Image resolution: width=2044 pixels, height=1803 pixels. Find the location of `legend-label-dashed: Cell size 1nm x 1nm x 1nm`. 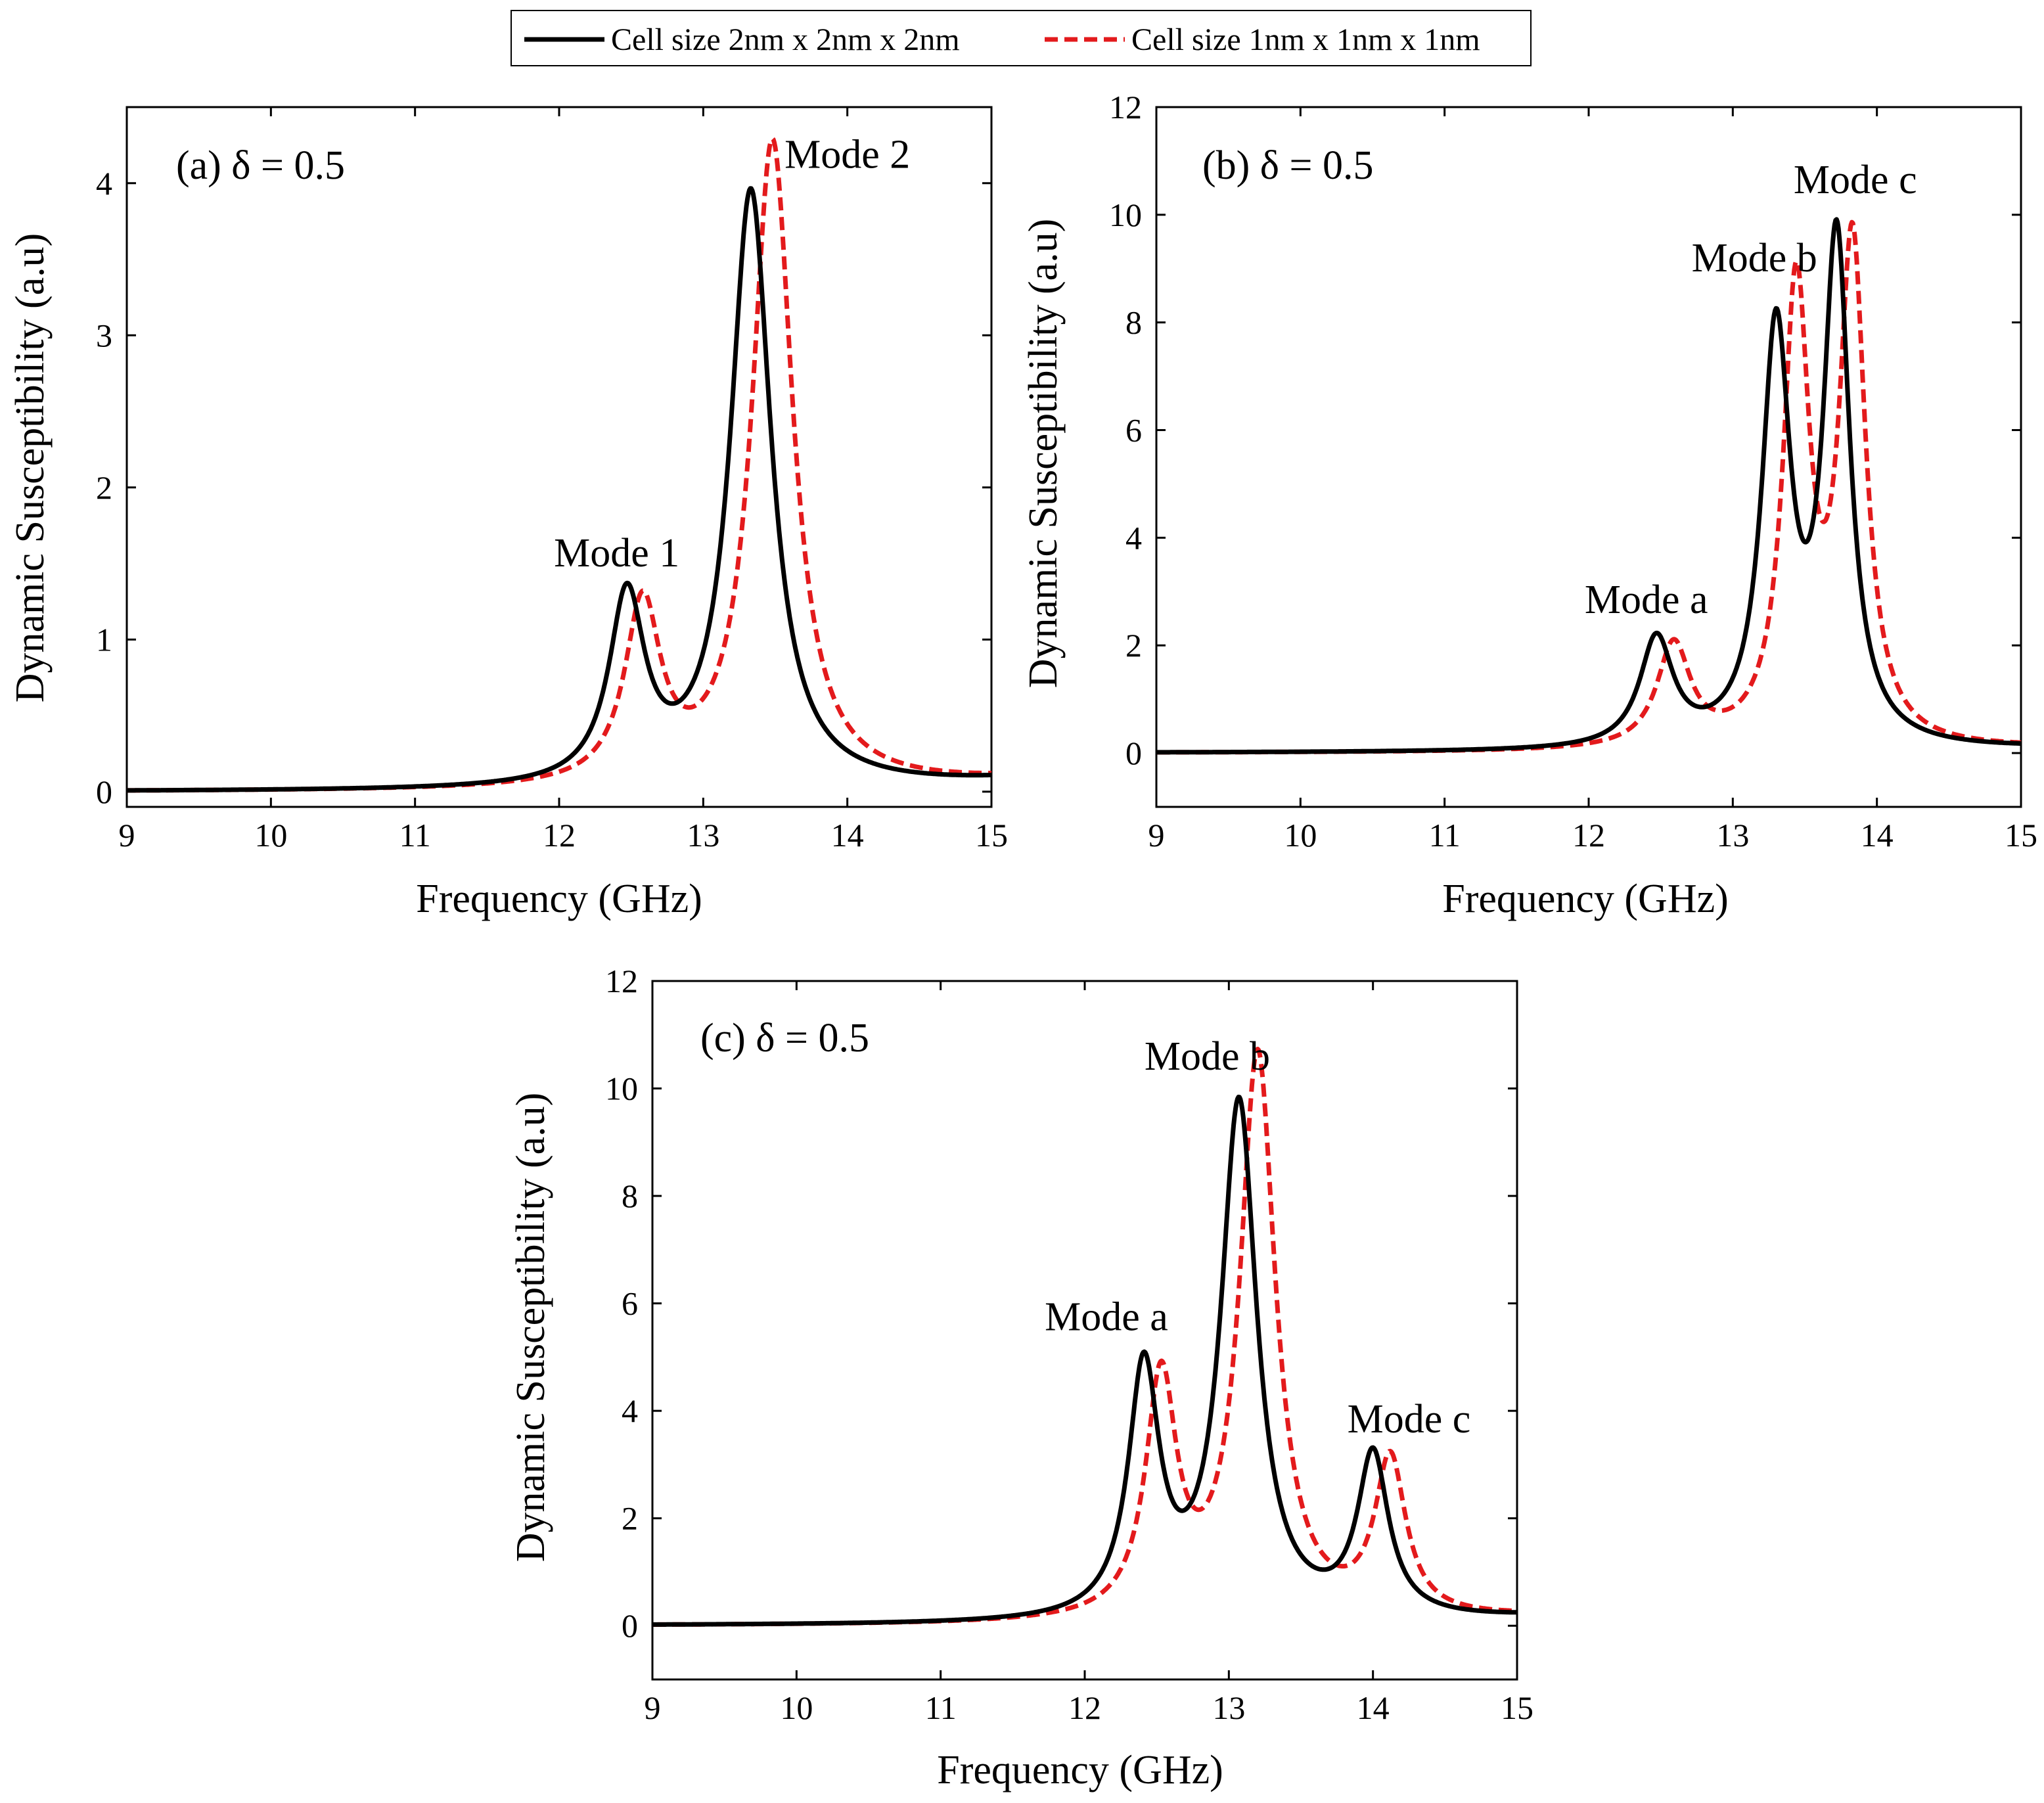

legend-label-dashed: Cell size 1nm x 1nm x 1nm is located at coordinates (1305, 39).